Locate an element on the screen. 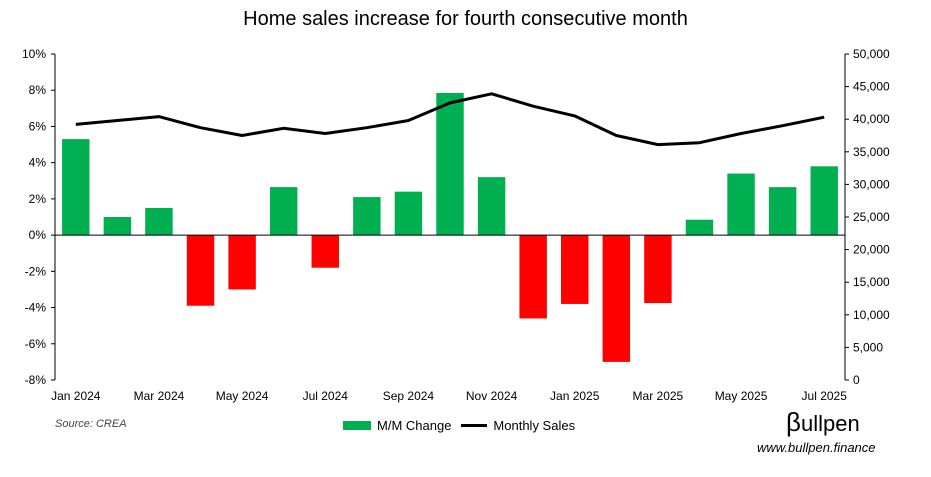  y-right-tick-label: 15,000 is located at coordinates (871, 282).